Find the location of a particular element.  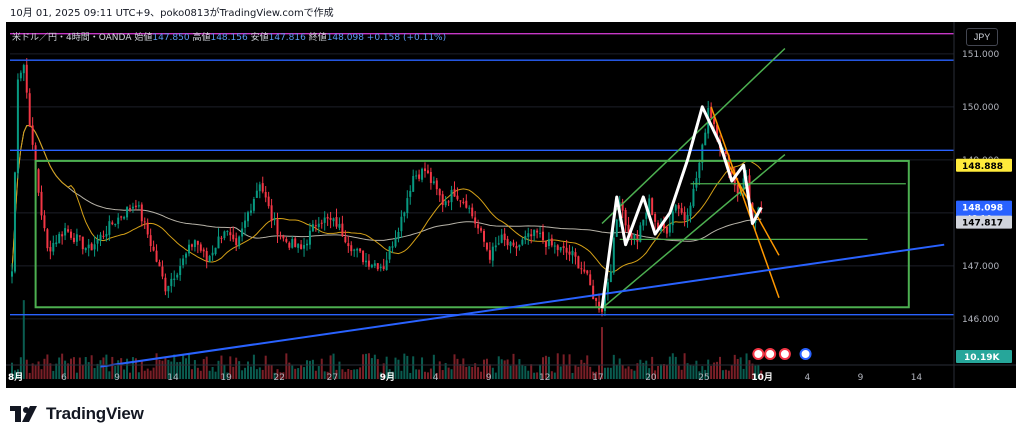

high-value: 148.156 is located at coordinates (229, 38).